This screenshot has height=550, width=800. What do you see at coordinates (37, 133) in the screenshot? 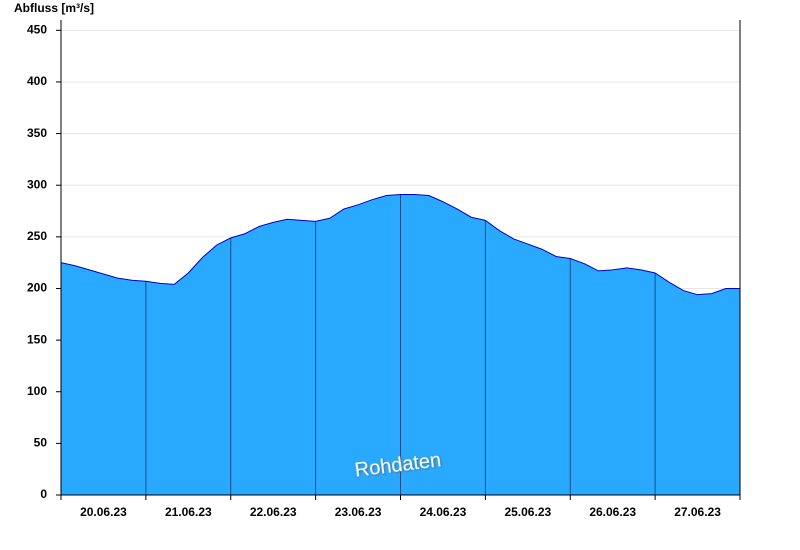
I see `y-tick-label: 350` at bounding box center [37, 133].